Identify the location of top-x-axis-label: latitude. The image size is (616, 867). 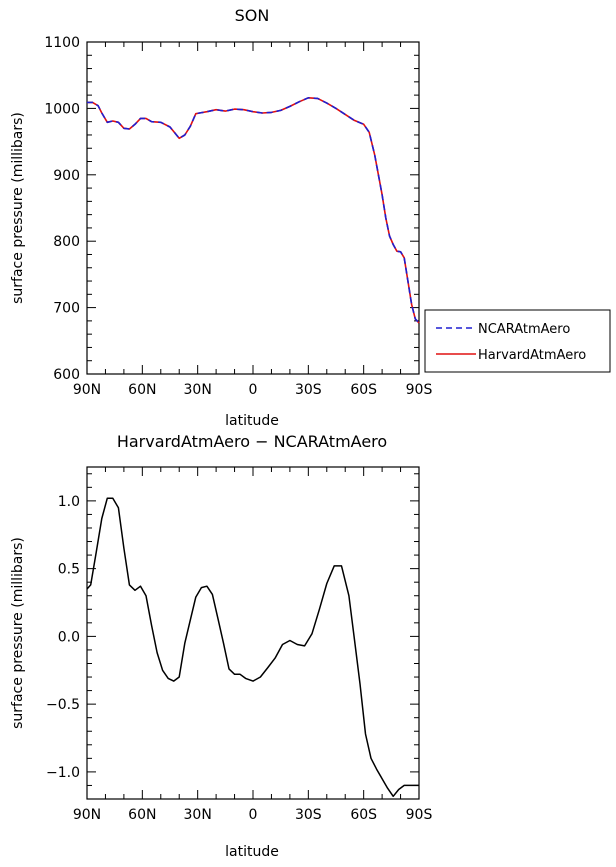
(252, 421).